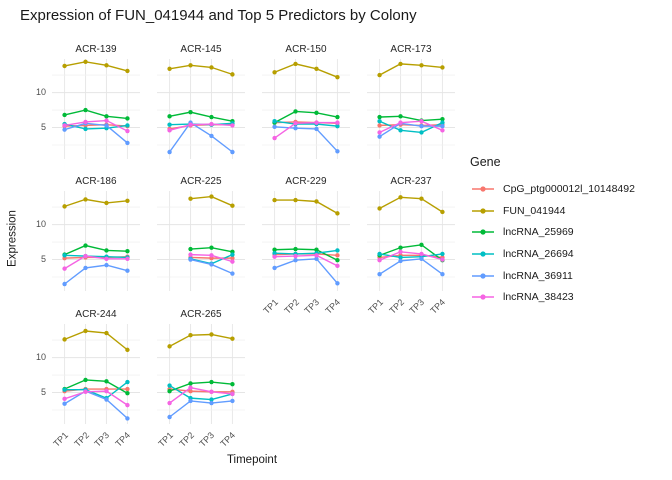 Image resolution: width=672 pixels, height=480 pixels. Describe the element at coordinates (201, 101) in the screenshot. I see `facet-ACR-145: ACR-145` at that location.